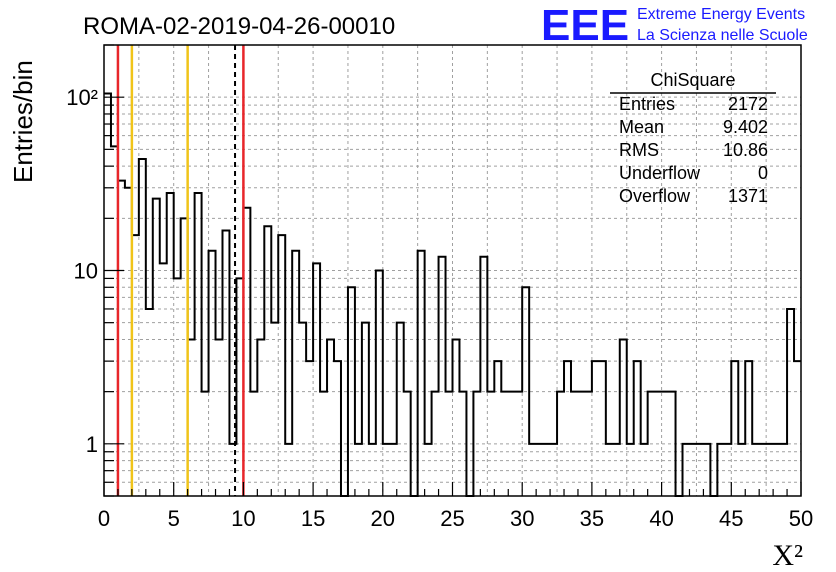  Describe the element at coordinates (660, 173) in the screenshot. I see `stats-label: Underflow` at that location.